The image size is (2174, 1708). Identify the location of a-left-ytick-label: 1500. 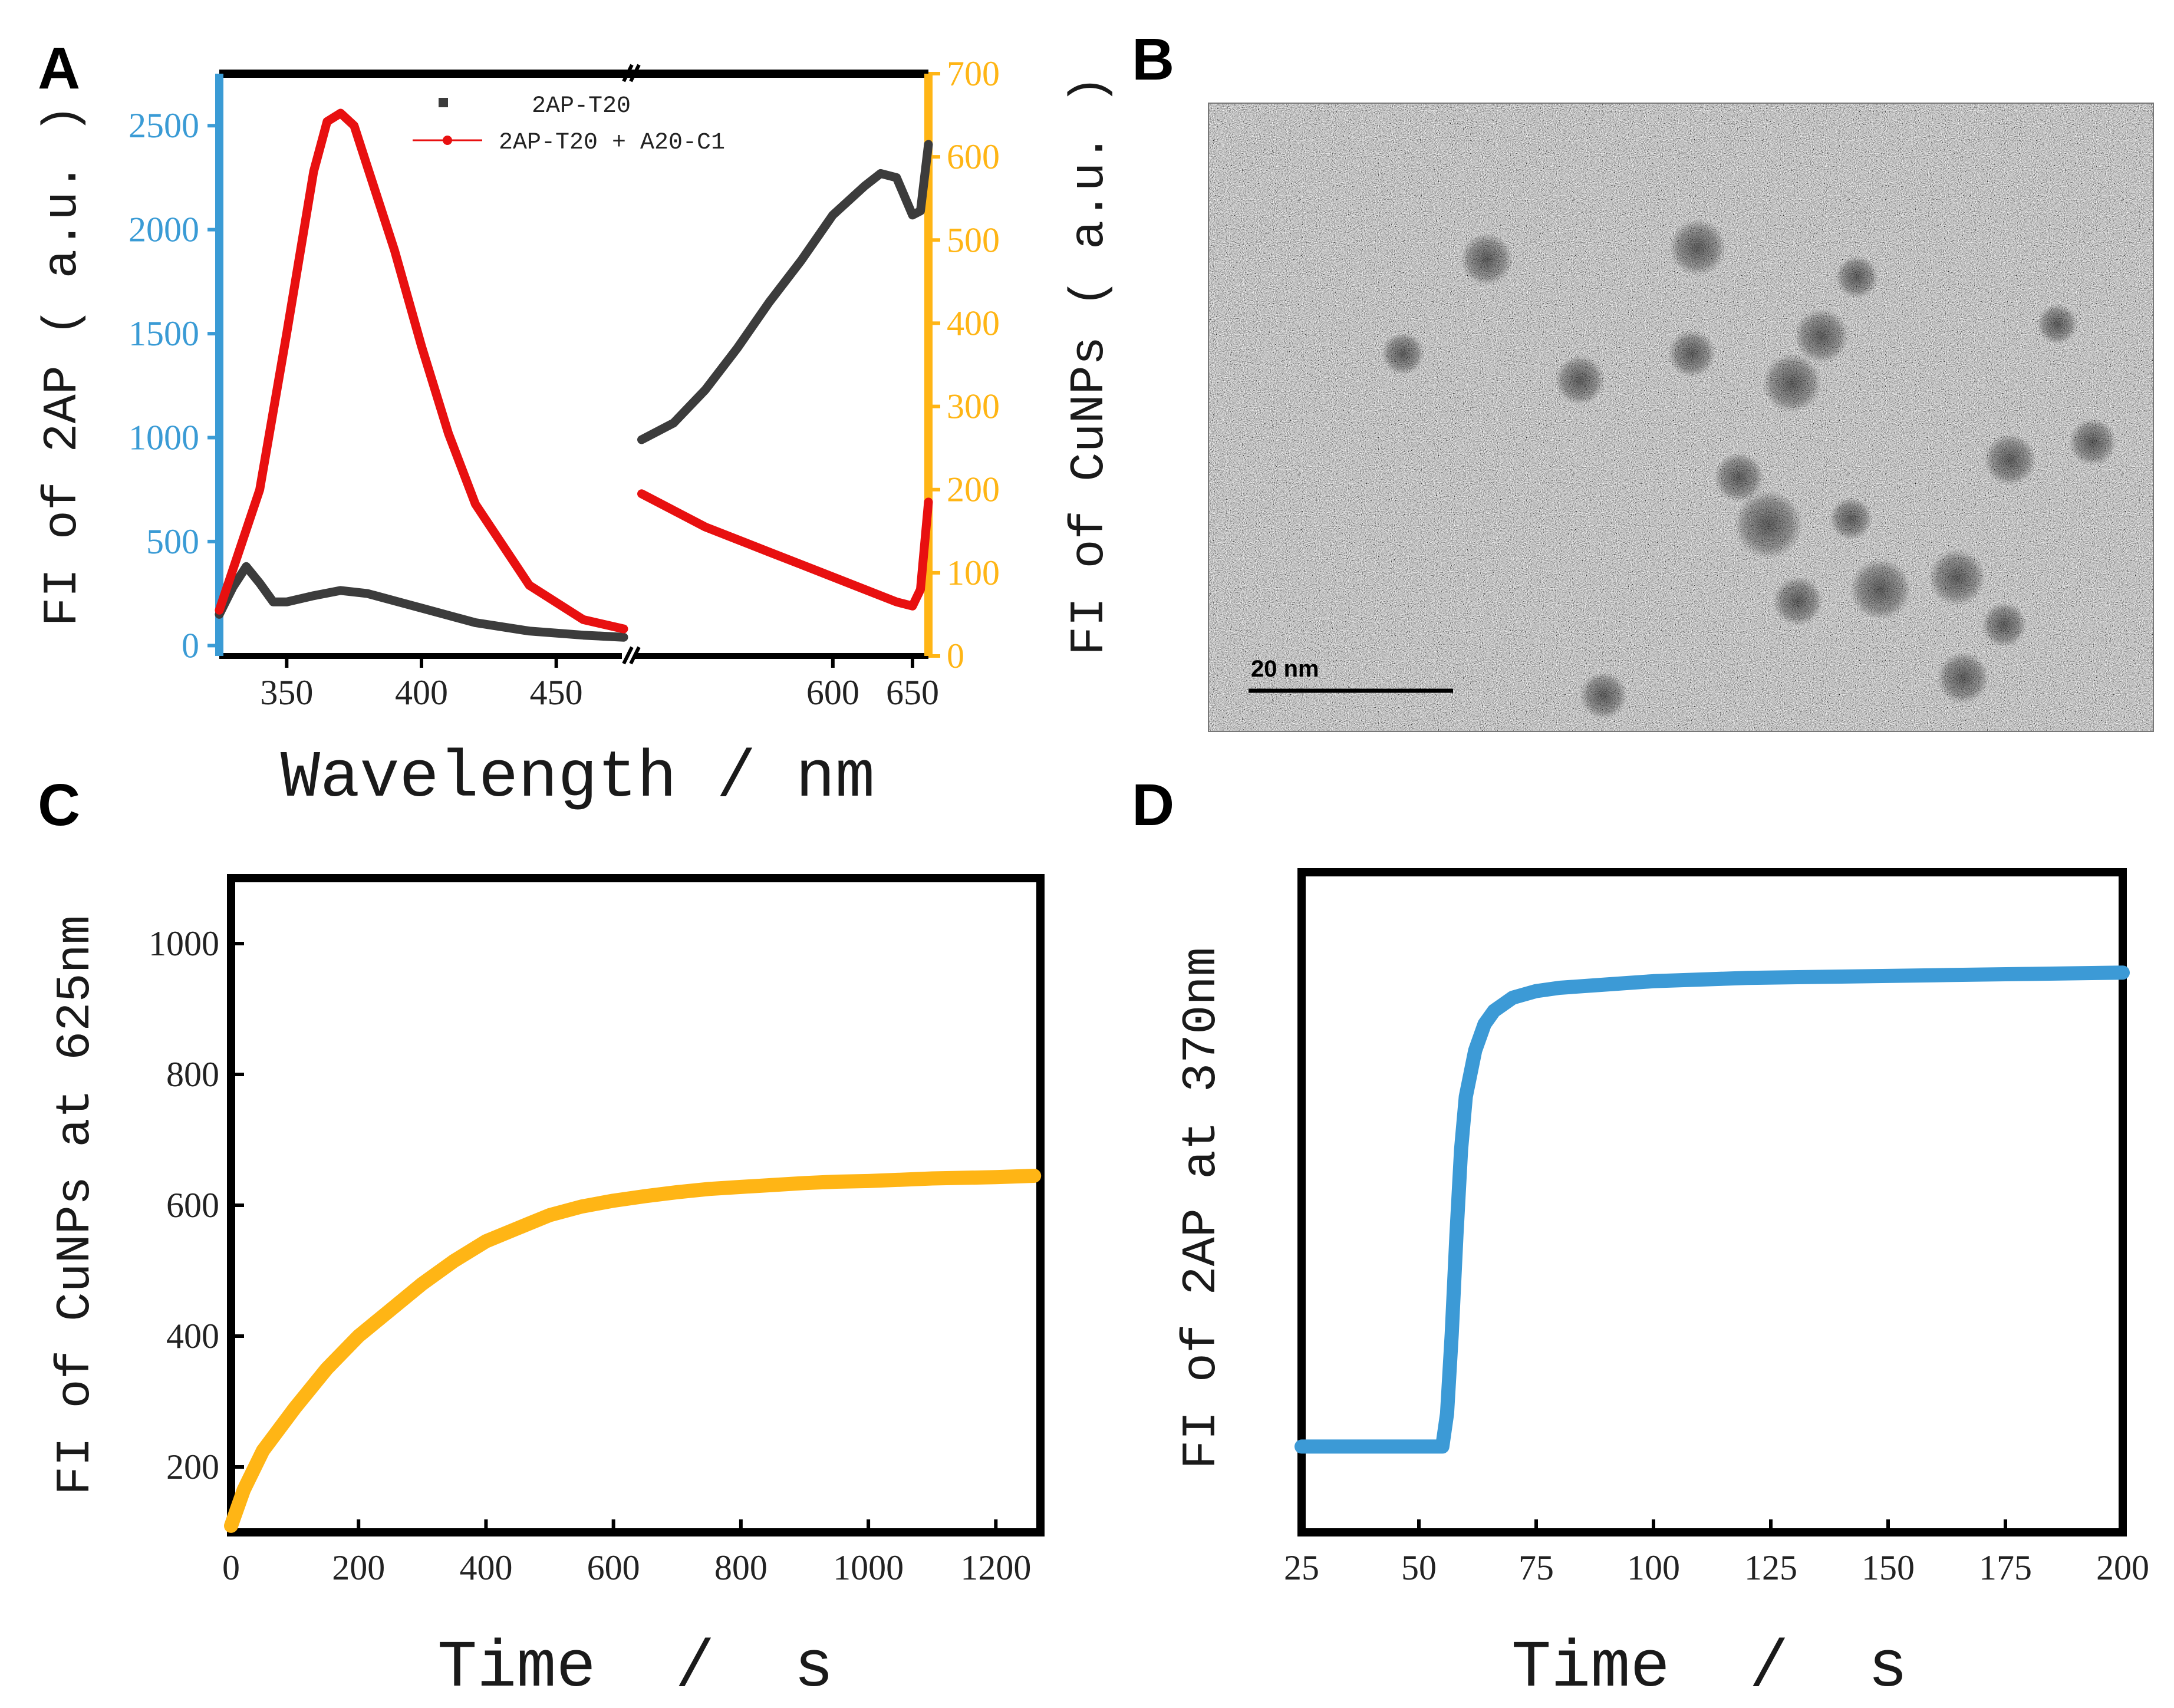
(164, 333).